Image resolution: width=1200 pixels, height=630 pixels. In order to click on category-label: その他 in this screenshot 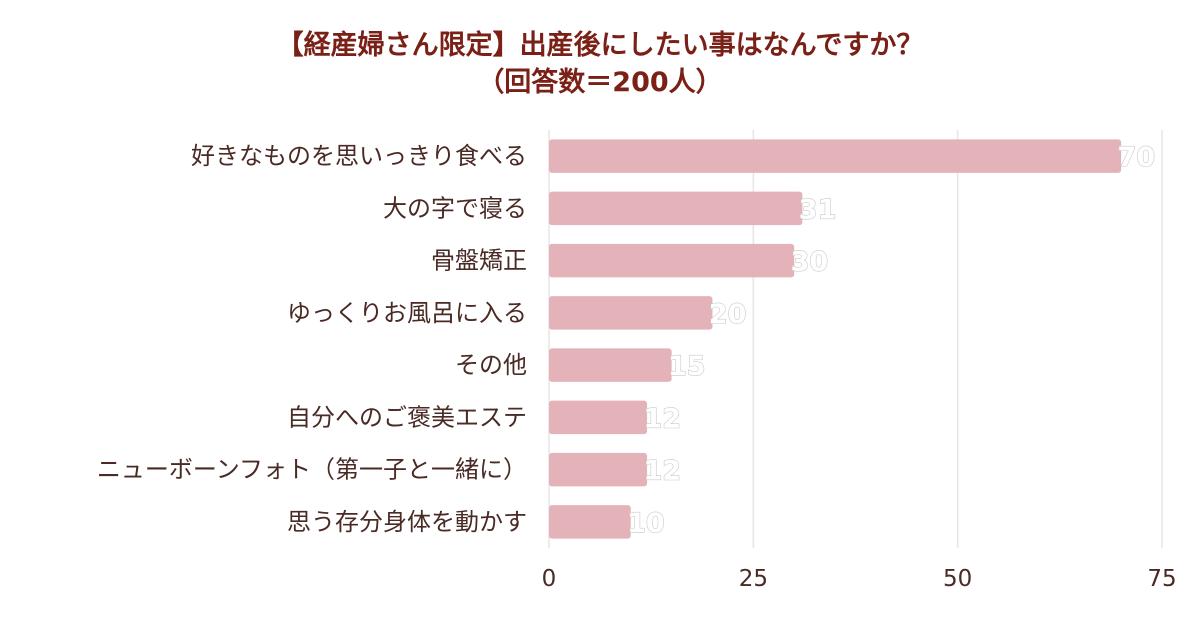, I will do `click(491, 365)`.